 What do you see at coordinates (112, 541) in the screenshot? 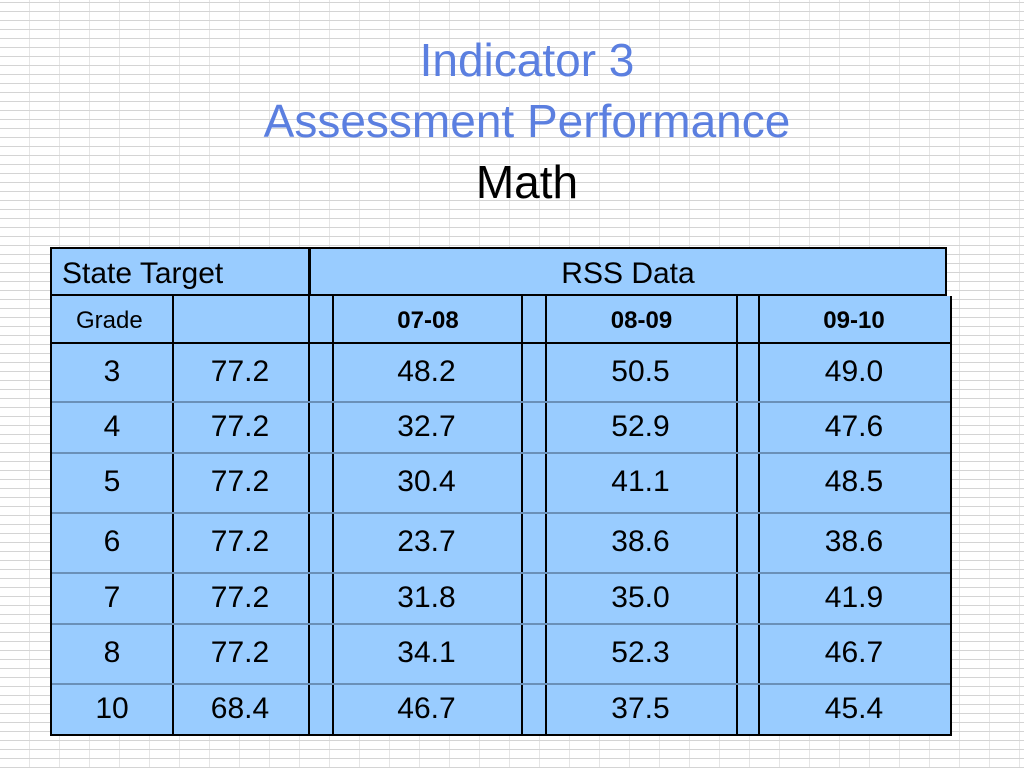
I see `cell-grade: 6` at bounding box center [112, 541].